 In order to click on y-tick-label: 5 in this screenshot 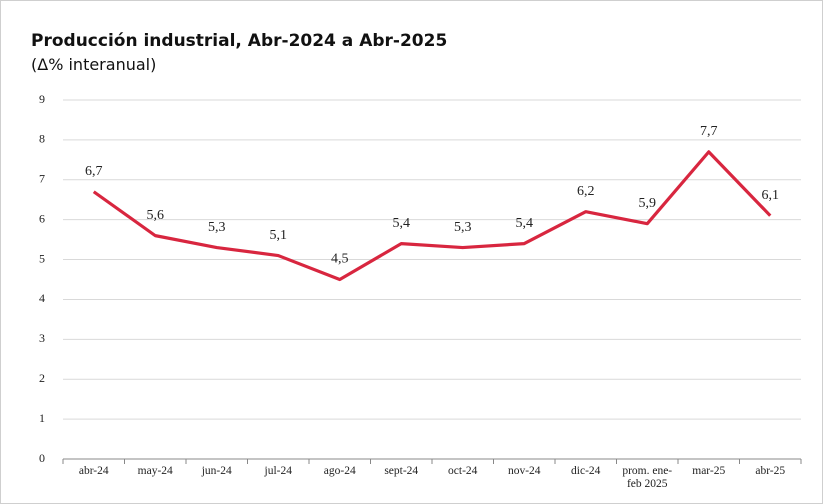, I will do `click(42, 258)`.